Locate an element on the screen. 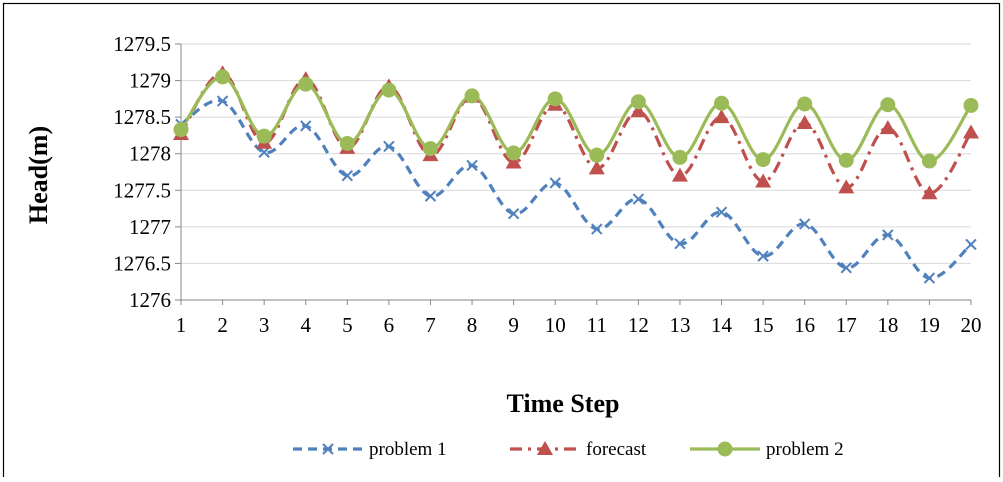  x-tick-label: 5 is located at coordinates (347, 325).